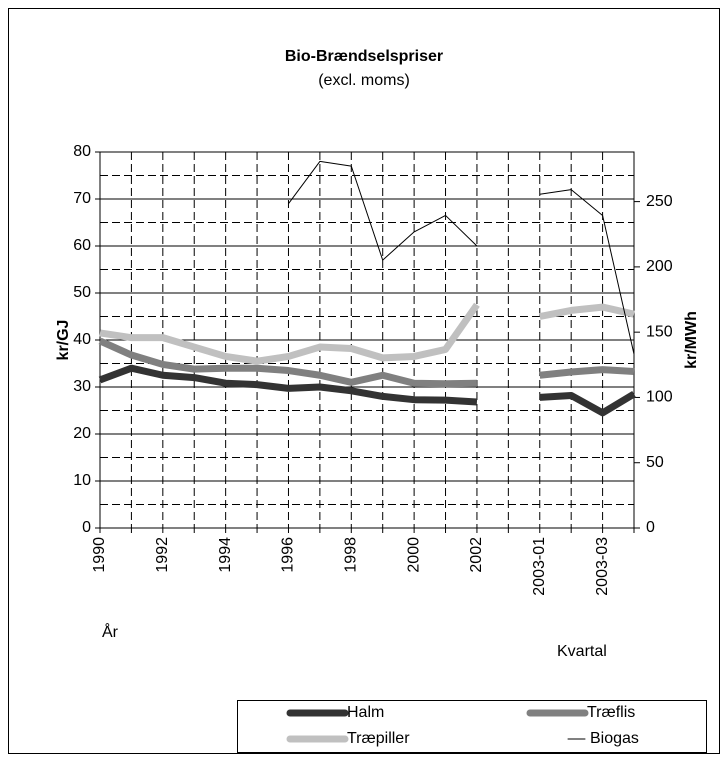 Image resolution: width=728 pixels, height=762 pixels. What do you see at coordinates (82, 198) in the screenshot?
I see `y-tick-label: 70` at bounding box center [82, 198].